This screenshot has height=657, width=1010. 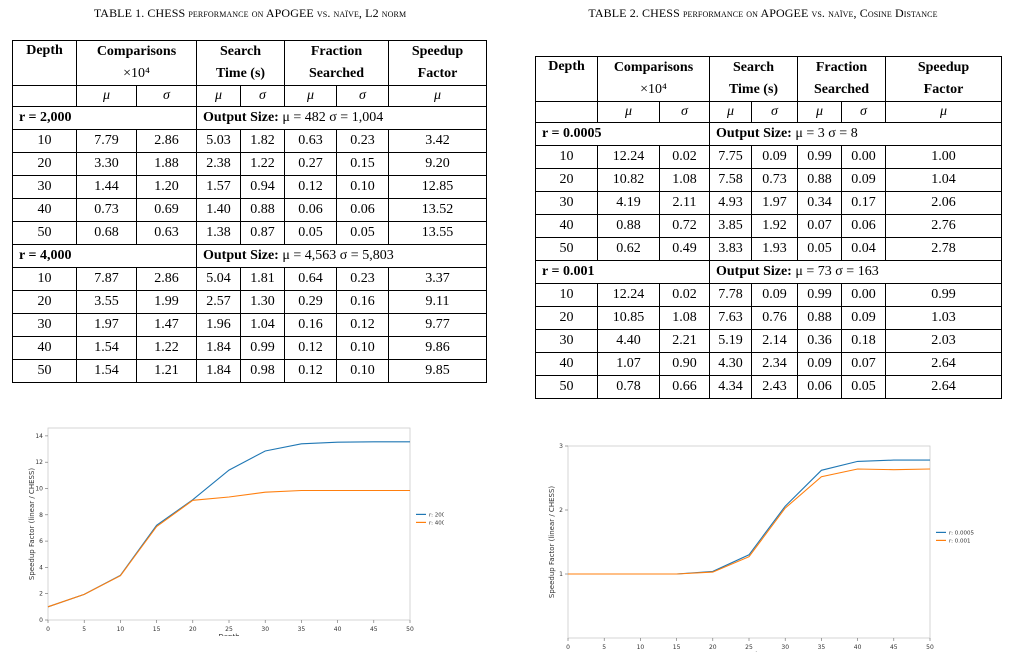 I want to click on table-cell: 1.00, so click(x=943, y=157).